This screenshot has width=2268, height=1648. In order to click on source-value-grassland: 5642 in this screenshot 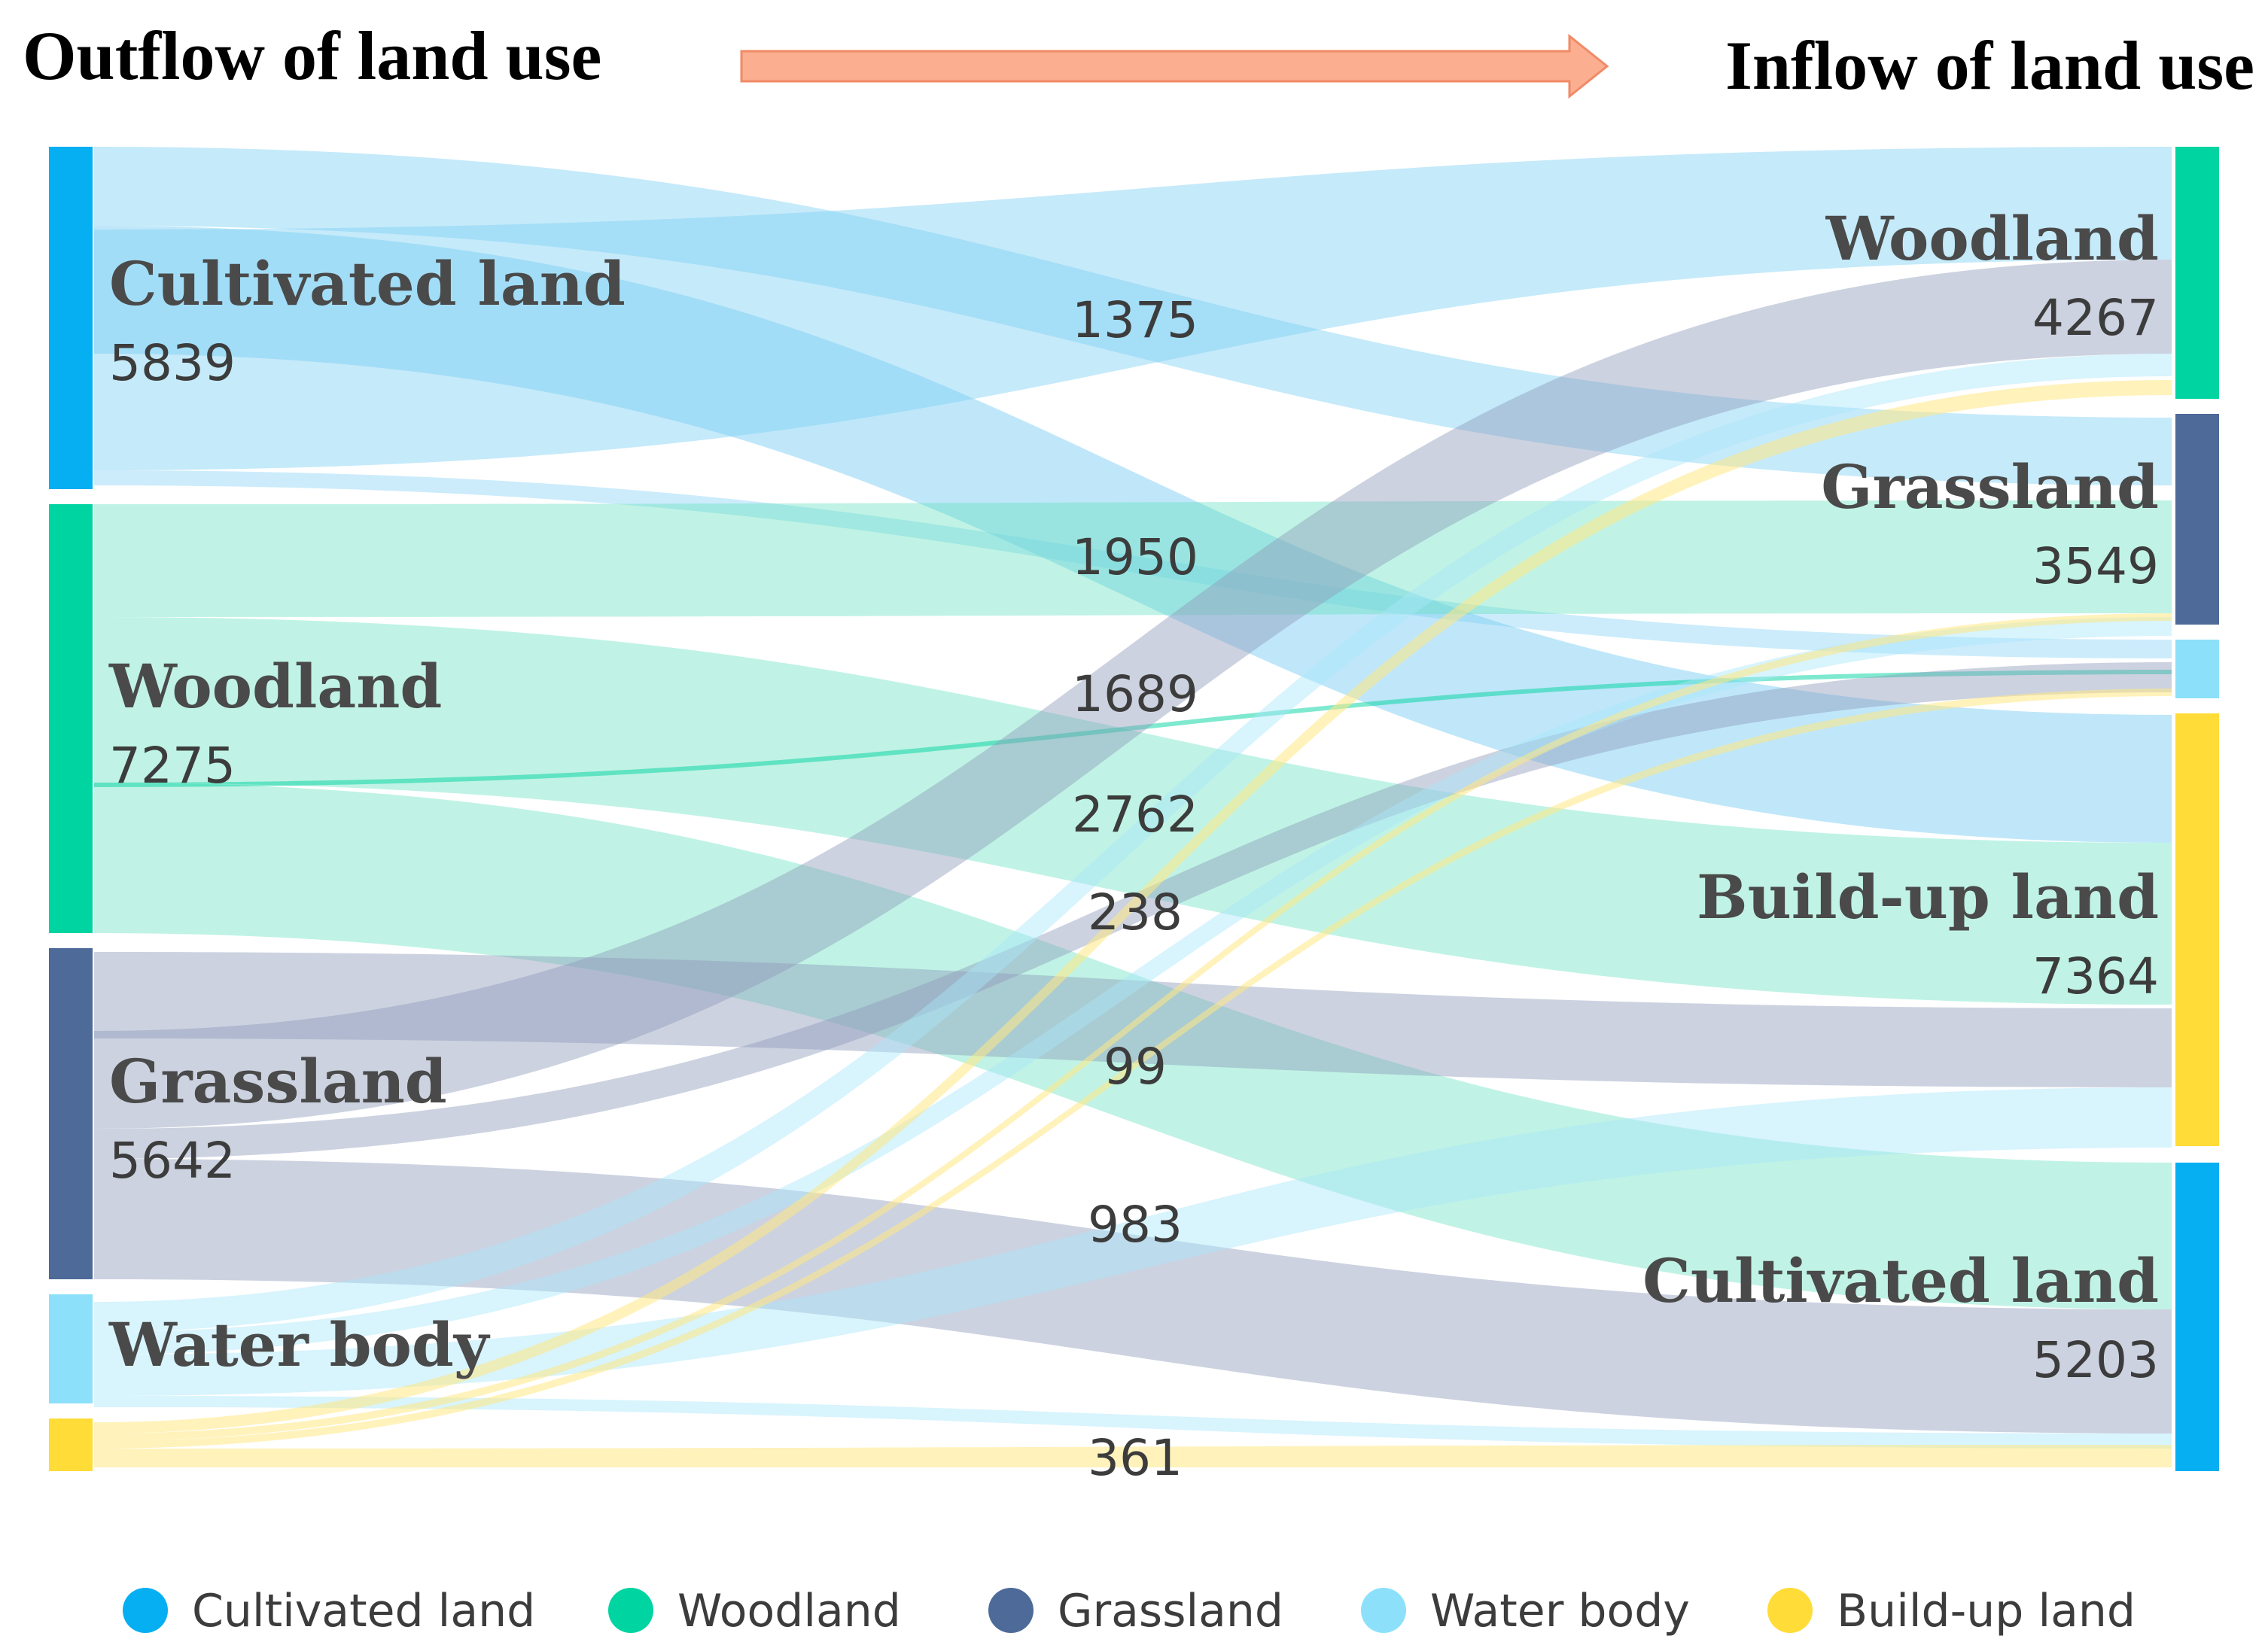, I will do `click(172, 1161)`.